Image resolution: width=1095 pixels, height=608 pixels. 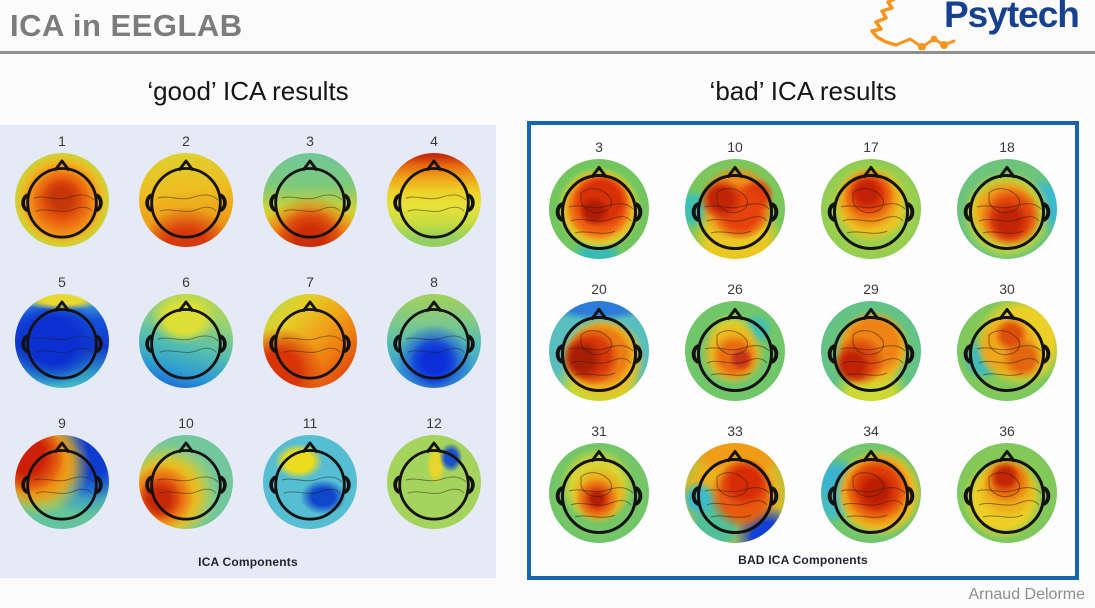 What do you see at coordinates (434, 282) in the screenshot?
I see `component-number: 8` at bounding box center [434, 282].